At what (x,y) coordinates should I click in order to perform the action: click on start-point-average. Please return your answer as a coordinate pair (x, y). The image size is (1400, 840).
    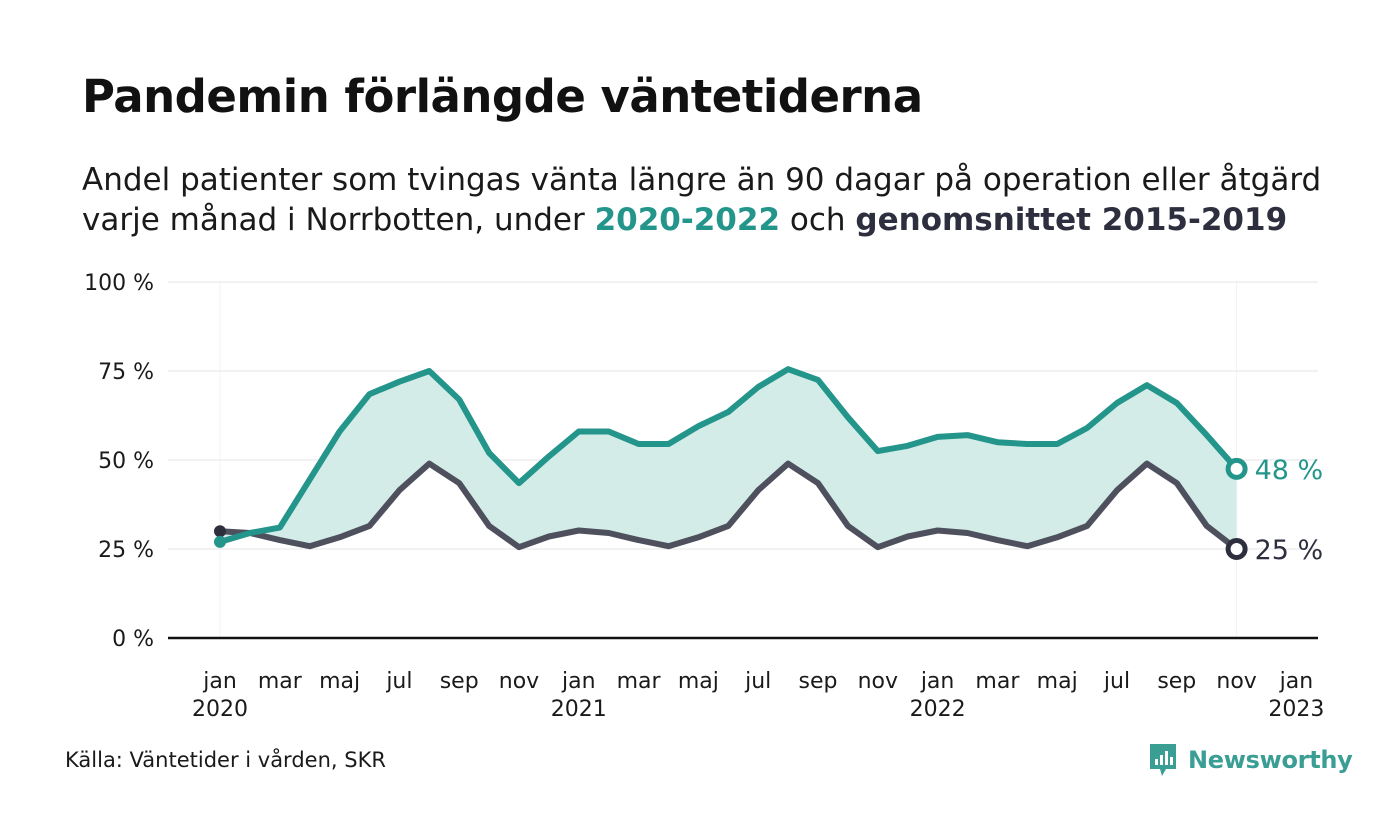
    Looking at the image, I should click on (220, 531).